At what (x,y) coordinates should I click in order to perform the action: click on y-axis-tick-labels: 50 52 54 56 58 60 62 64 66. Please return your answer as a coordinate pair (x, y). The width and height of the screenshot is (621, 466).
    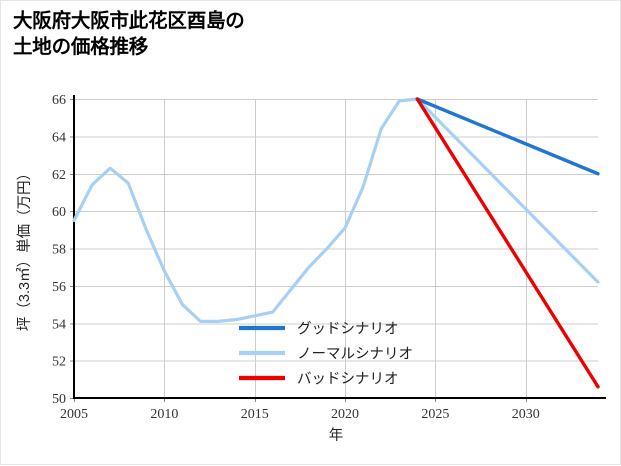
    Looking at the image, I should click on (59, 250).